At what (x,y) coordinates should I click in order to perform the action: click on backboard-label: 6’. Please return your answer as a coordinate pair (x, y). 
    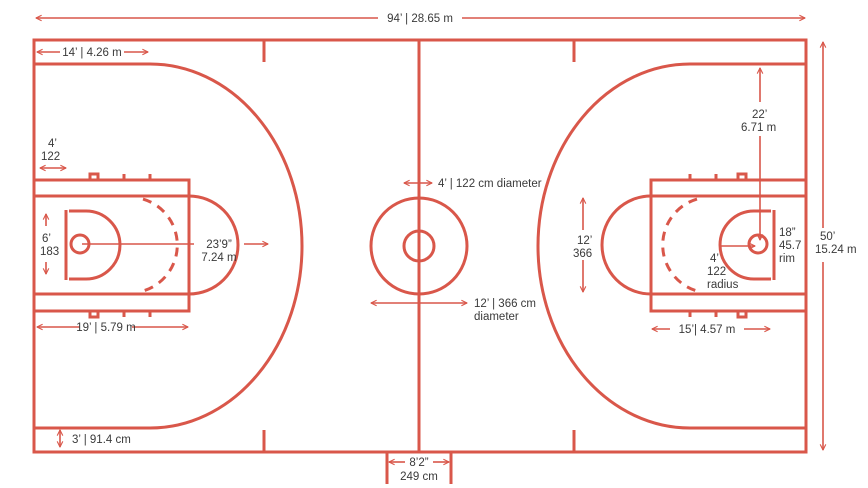
    Looking at the image, I should click on (46, 239).